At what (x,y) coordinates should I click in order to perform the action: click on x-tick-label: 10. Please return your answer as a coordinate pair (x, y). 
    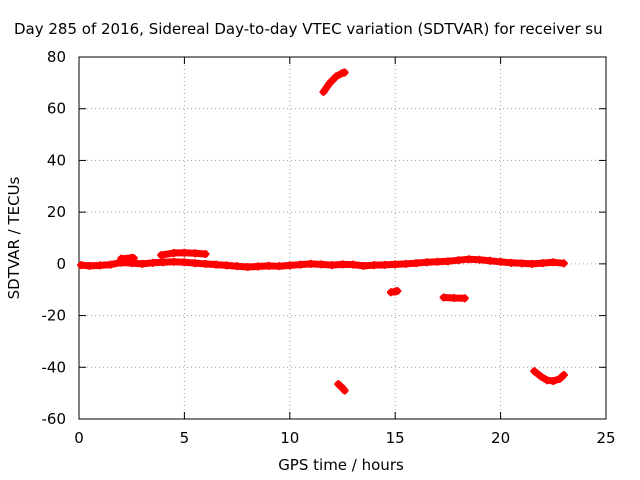
    Looking at the image, I should click on (289, 438).